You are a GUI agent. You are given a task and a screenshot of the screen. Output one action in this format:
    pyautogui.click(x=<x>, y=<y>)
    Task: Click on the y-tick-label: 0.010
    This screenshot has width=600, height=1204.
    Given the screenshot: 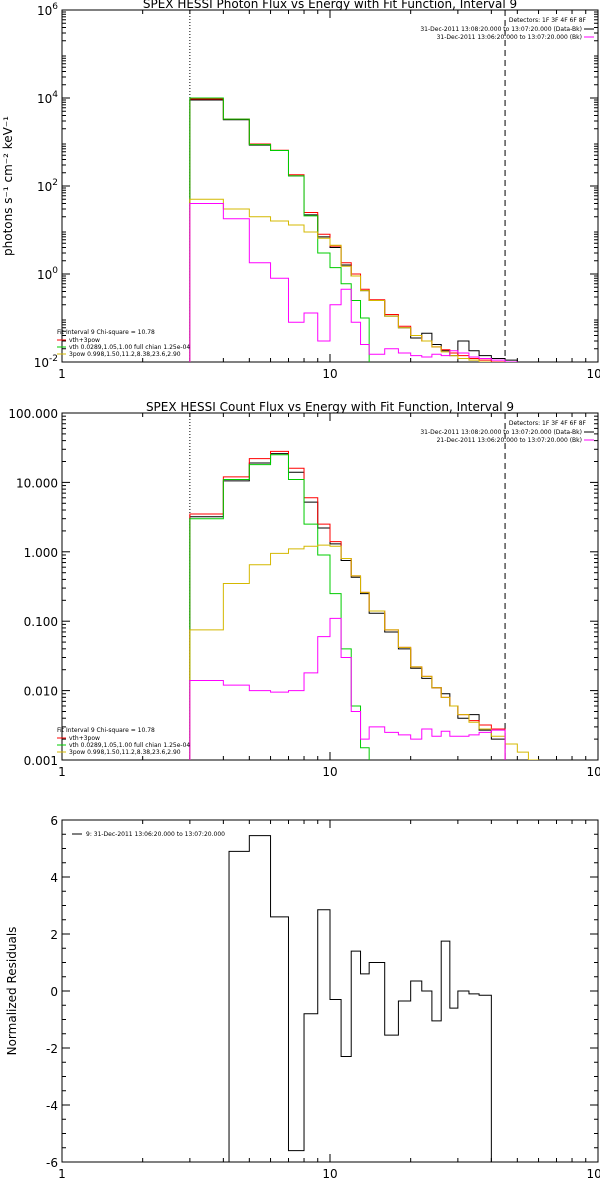 What is the action you would take?
    pyautogui.click(x=41, y=692)
    